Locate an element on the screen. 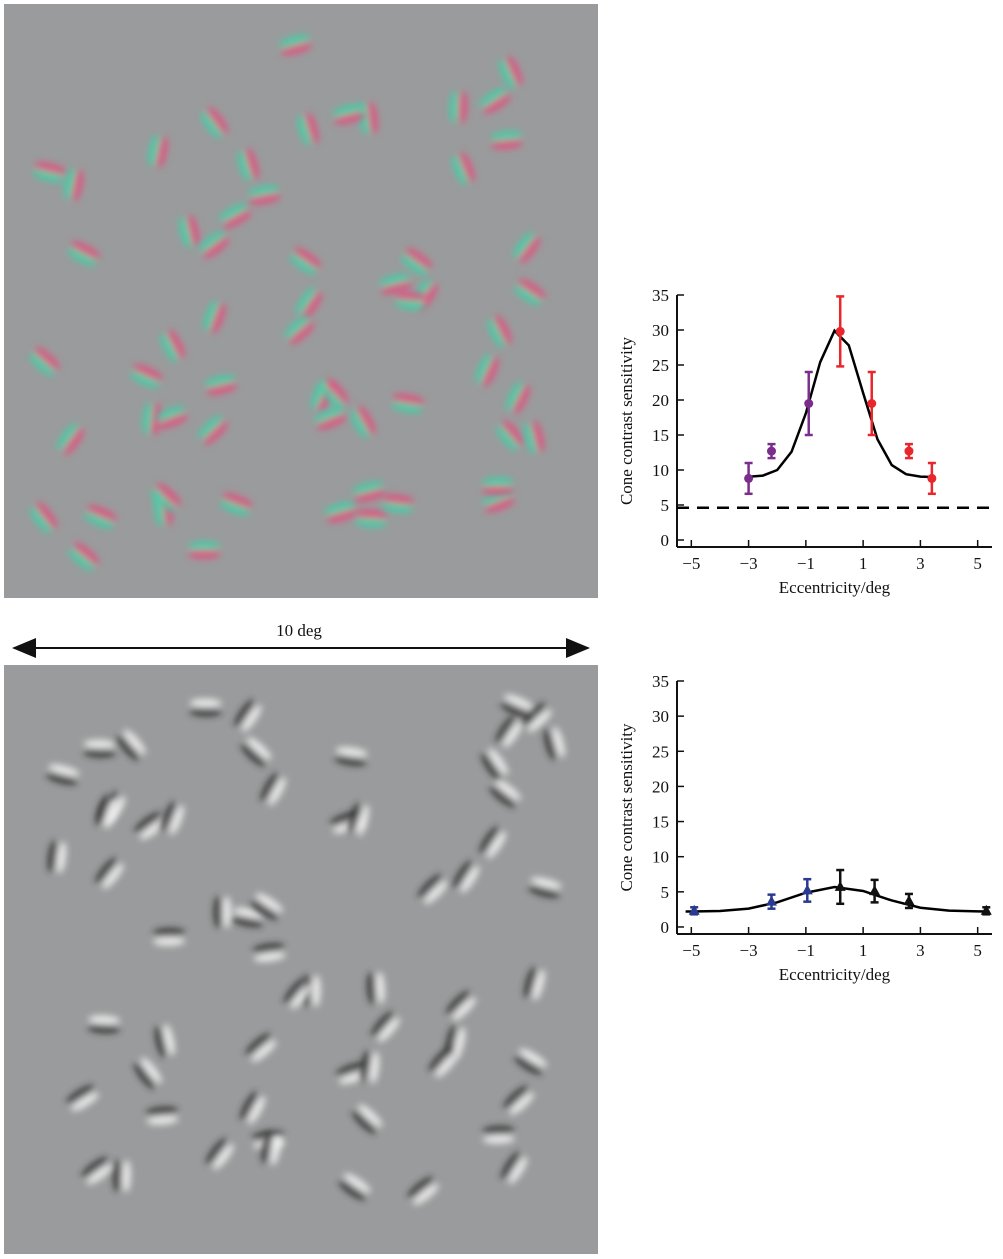 The height and width of the screenshot is (1259, 1003). y-tick-label: 25 is located at coordinates (660, 365).